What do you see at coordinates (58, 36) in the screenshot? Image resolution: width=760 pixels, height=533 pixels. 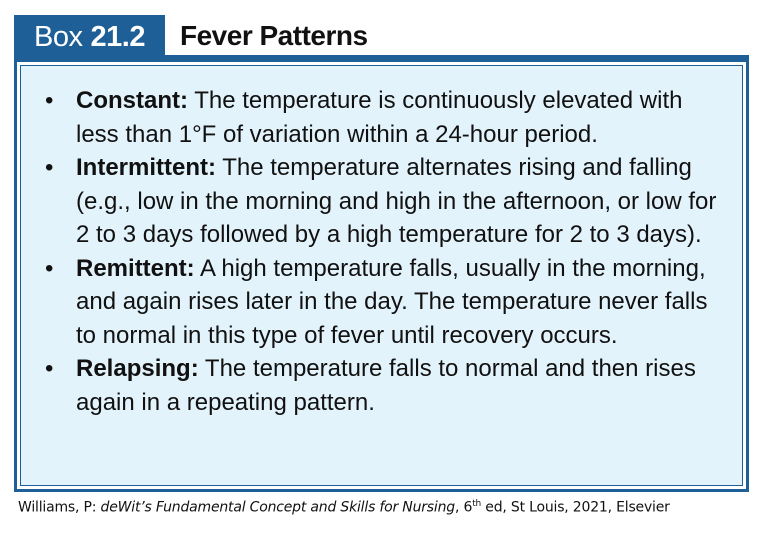 I see `box-word: Box` at bounding box center [58, 36].